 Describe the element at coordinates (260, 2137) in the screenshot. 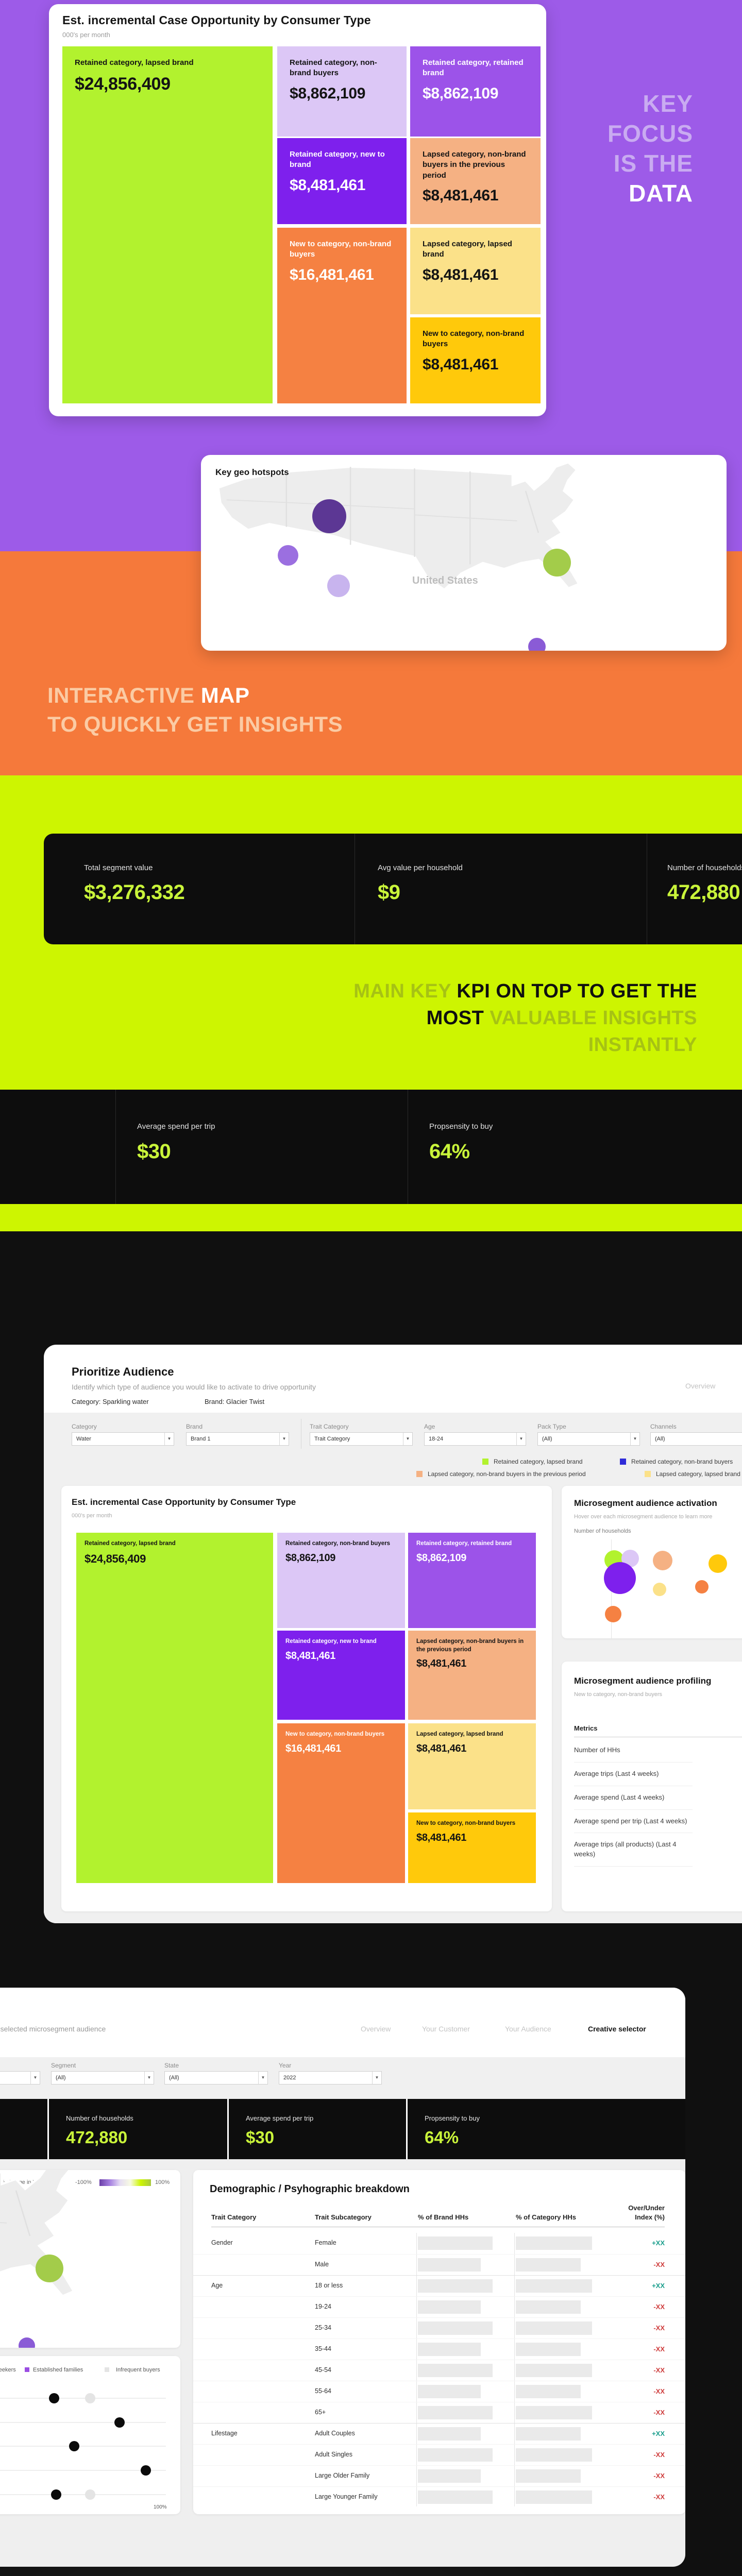

I see `kpi-value: $30` at that location.